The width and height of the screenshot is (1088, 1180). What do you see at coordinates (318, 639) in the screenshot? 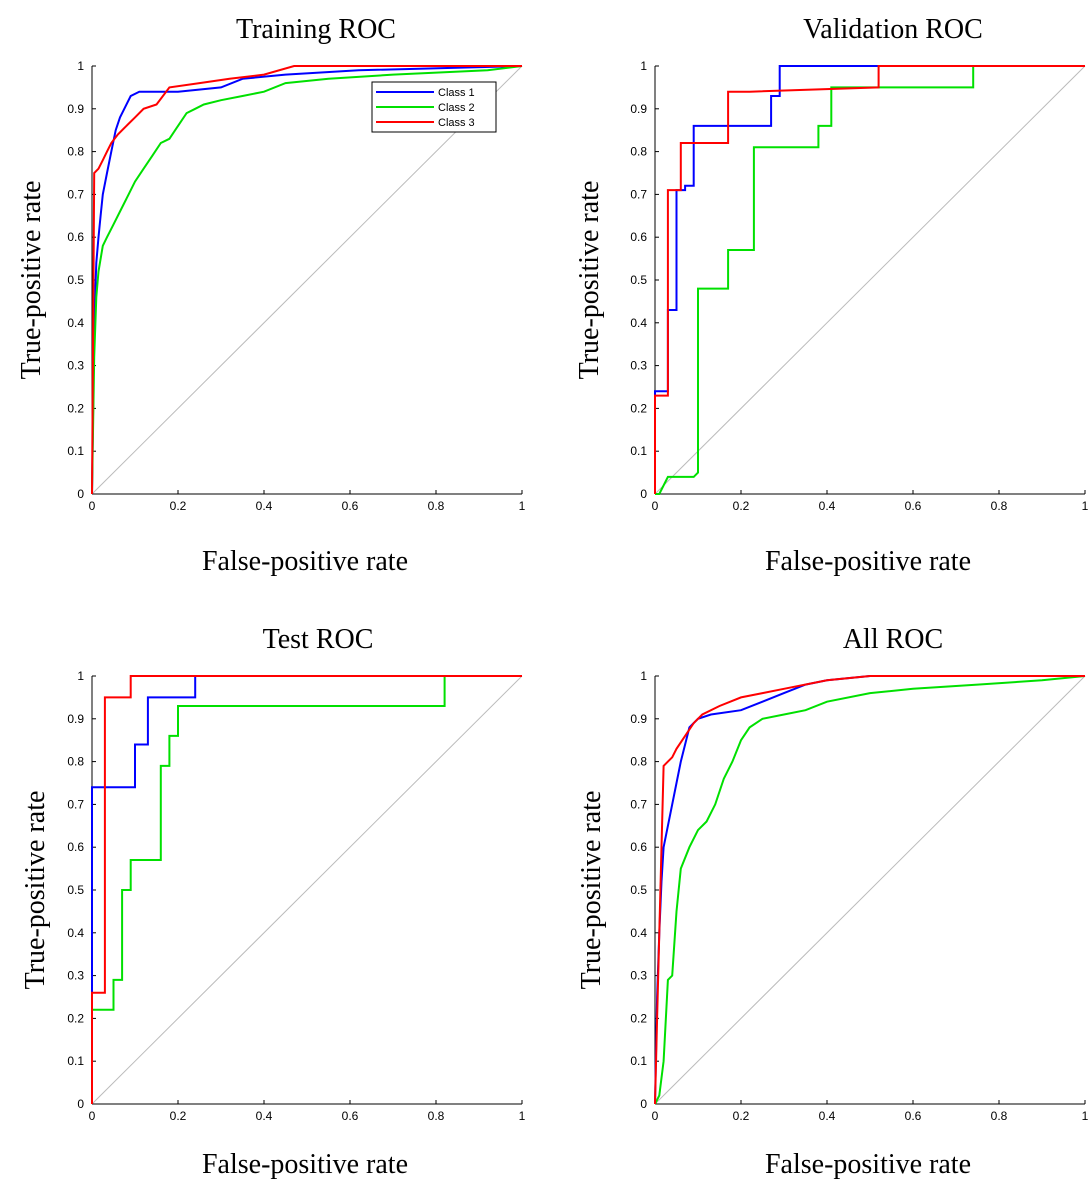
I see `chart-title: Test ROC` at bounding box center [318, 639].